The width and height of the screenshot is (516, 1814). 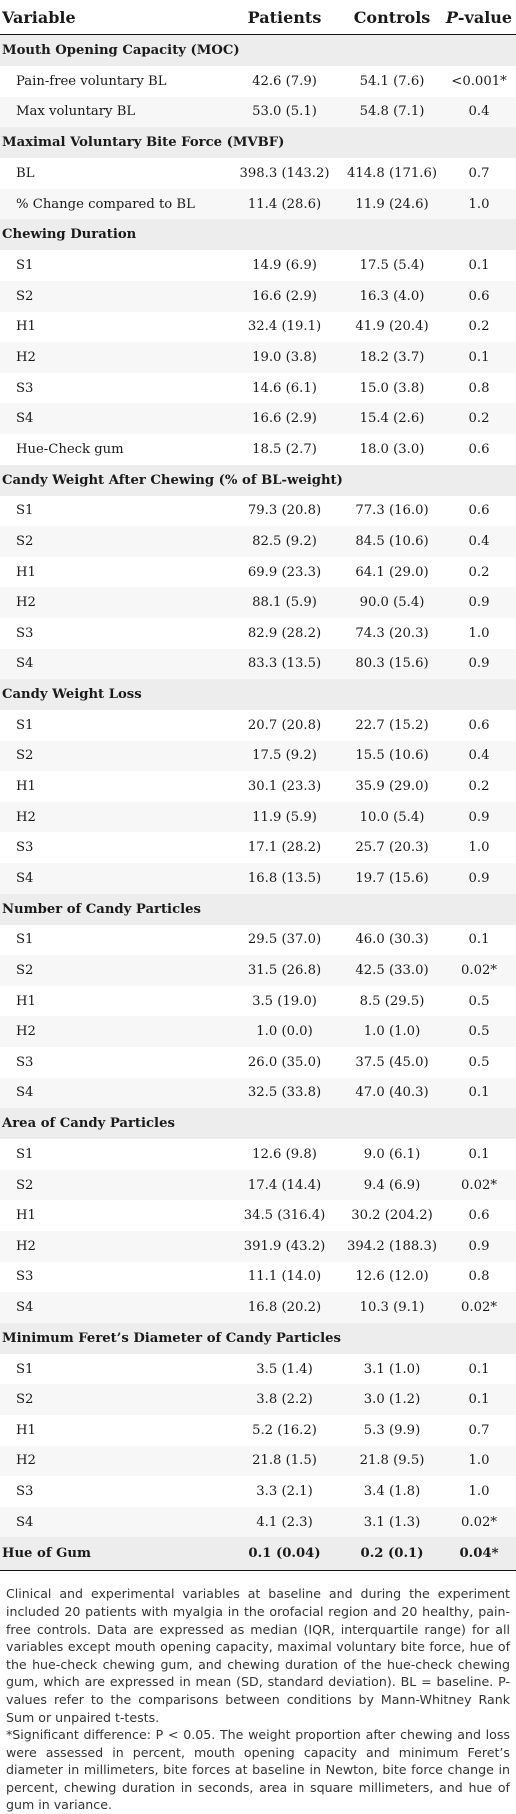 What do you see at coordinates (258, 1124) in the screenshot?
I see `section-title: Area of Candy Particles` at bounding box center [258, 1124].